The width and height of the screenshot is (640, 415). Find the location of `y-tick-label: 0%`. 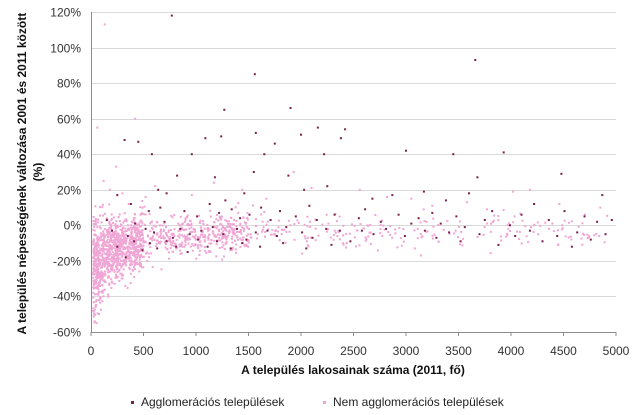

y-tick-label: 0% is located at coordinates (73, 226).